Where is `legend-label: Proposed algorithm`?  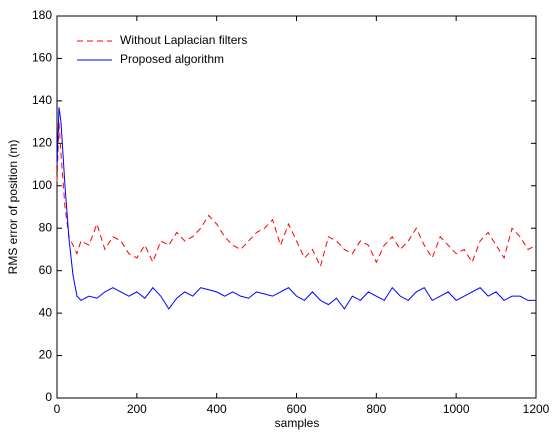 legend-label: Proposed algorithm is located at coordinates (172, 59).